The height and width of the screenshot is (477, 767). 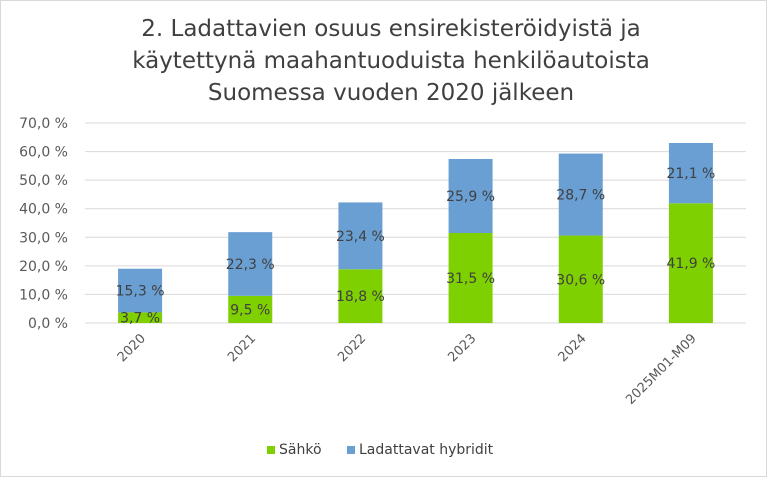 I want to click on data-label: 22,3 %, so click(x=250, y=265).